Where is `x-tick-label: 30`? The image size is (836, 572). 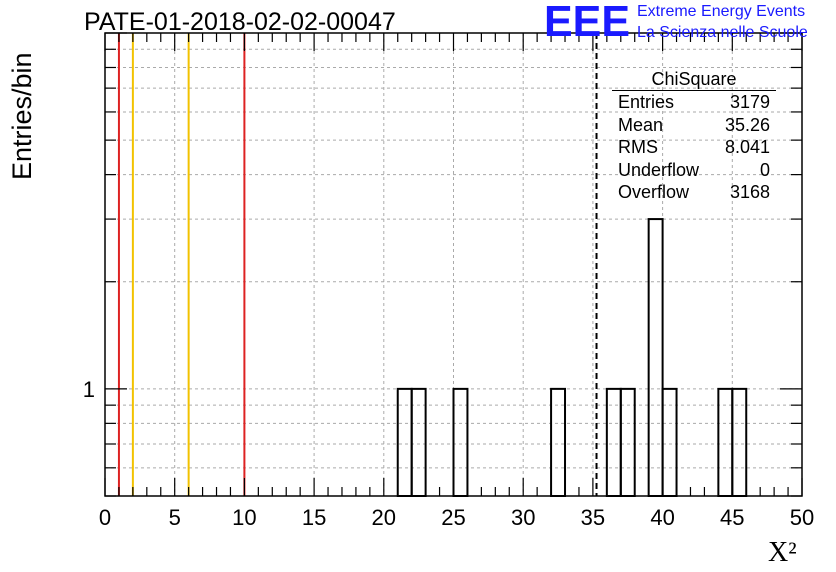 x-tick-label: 30 is located at coordinates (523, 517).